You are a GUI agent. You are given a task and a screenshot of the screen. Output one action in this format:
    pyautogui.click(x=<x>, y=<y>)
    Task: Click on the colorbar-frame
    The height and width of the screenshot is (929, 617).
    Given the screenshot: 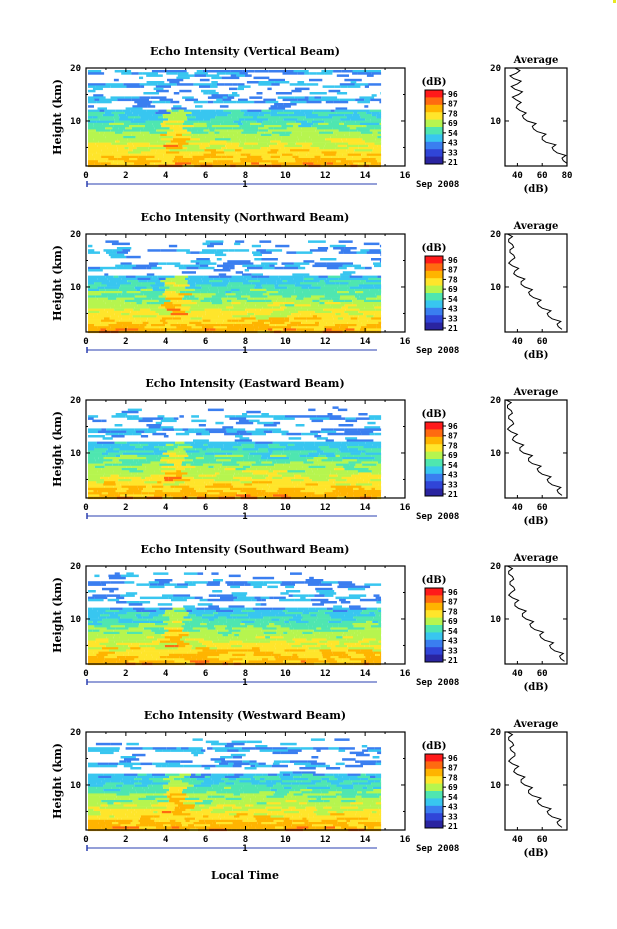 What is the action you would take?
    pyautogui.click(x=434, y=791)
    